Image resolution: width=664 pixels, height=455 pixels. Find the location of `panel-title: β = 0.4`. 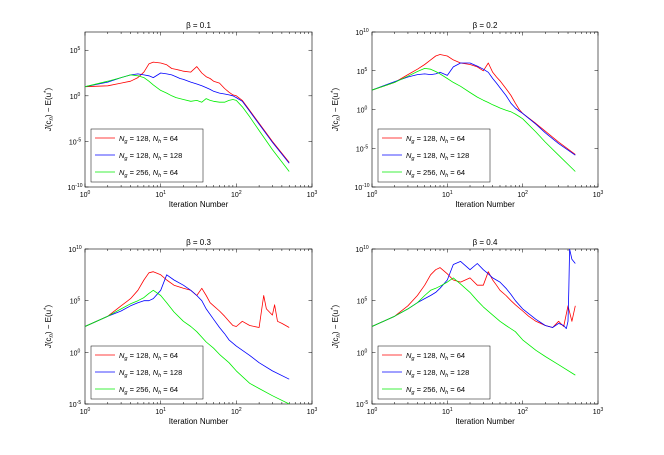

panel-title: β = 0.4 is located at coordinates (485, 242).